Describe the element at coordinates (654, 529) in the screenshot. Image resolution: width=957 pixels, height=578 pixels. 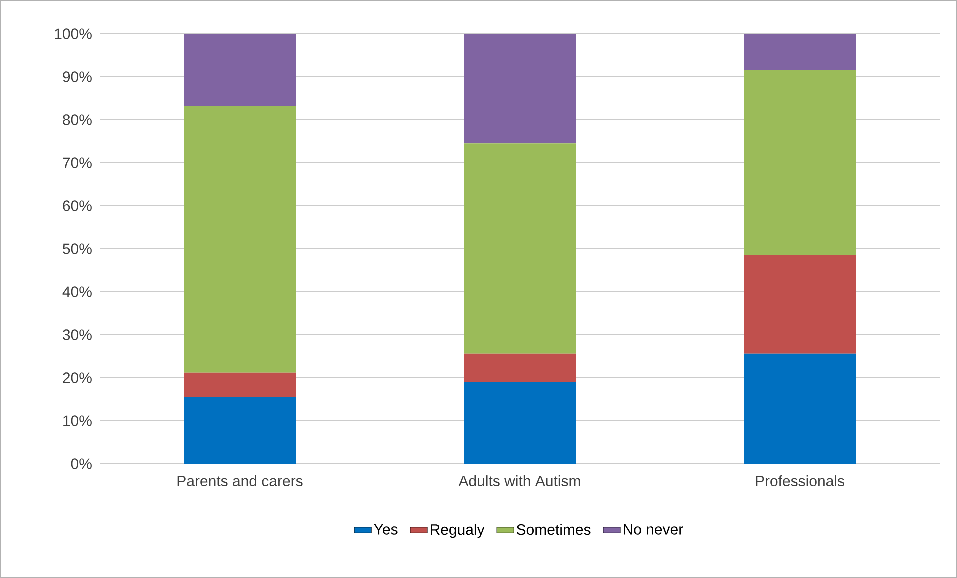
I see `legend-label: No never` at that location.